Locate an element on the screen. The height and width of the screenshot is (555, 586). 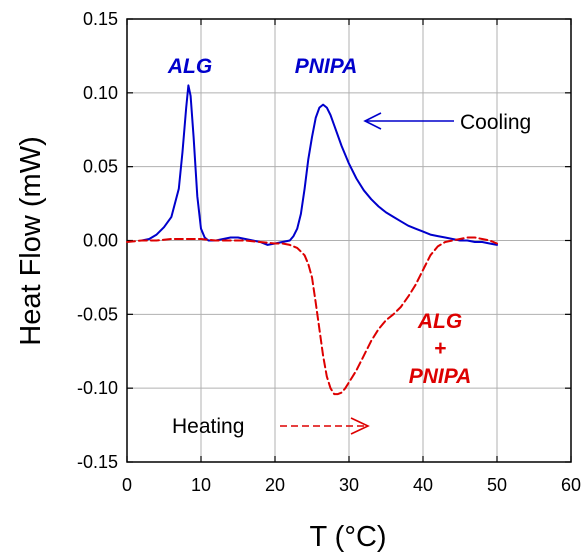
x-tick-label: 50 is located at coordinates (497, 485).